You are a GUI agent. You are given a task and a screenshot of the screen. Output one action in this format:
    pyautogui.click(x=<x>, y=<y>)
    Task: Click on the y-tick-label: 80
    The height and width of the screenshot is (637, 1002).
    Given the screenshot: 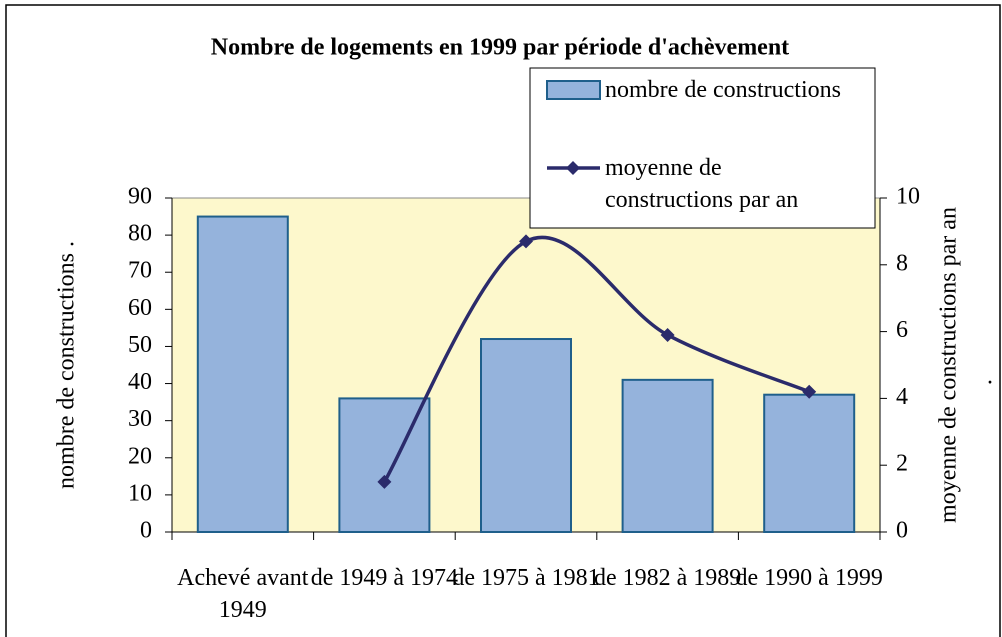 What is the action you would take?
    pyautogui.click(x=140, y=234)
    